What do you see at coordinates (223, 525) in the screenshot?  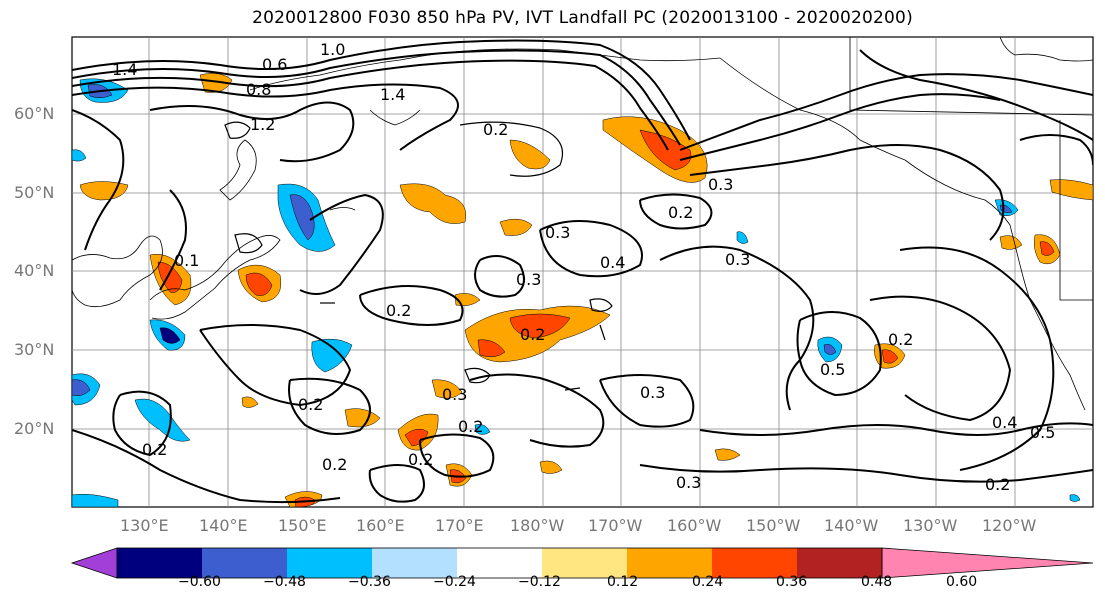 I see `lon-label: 140°E` at bounding box center [223, 525].